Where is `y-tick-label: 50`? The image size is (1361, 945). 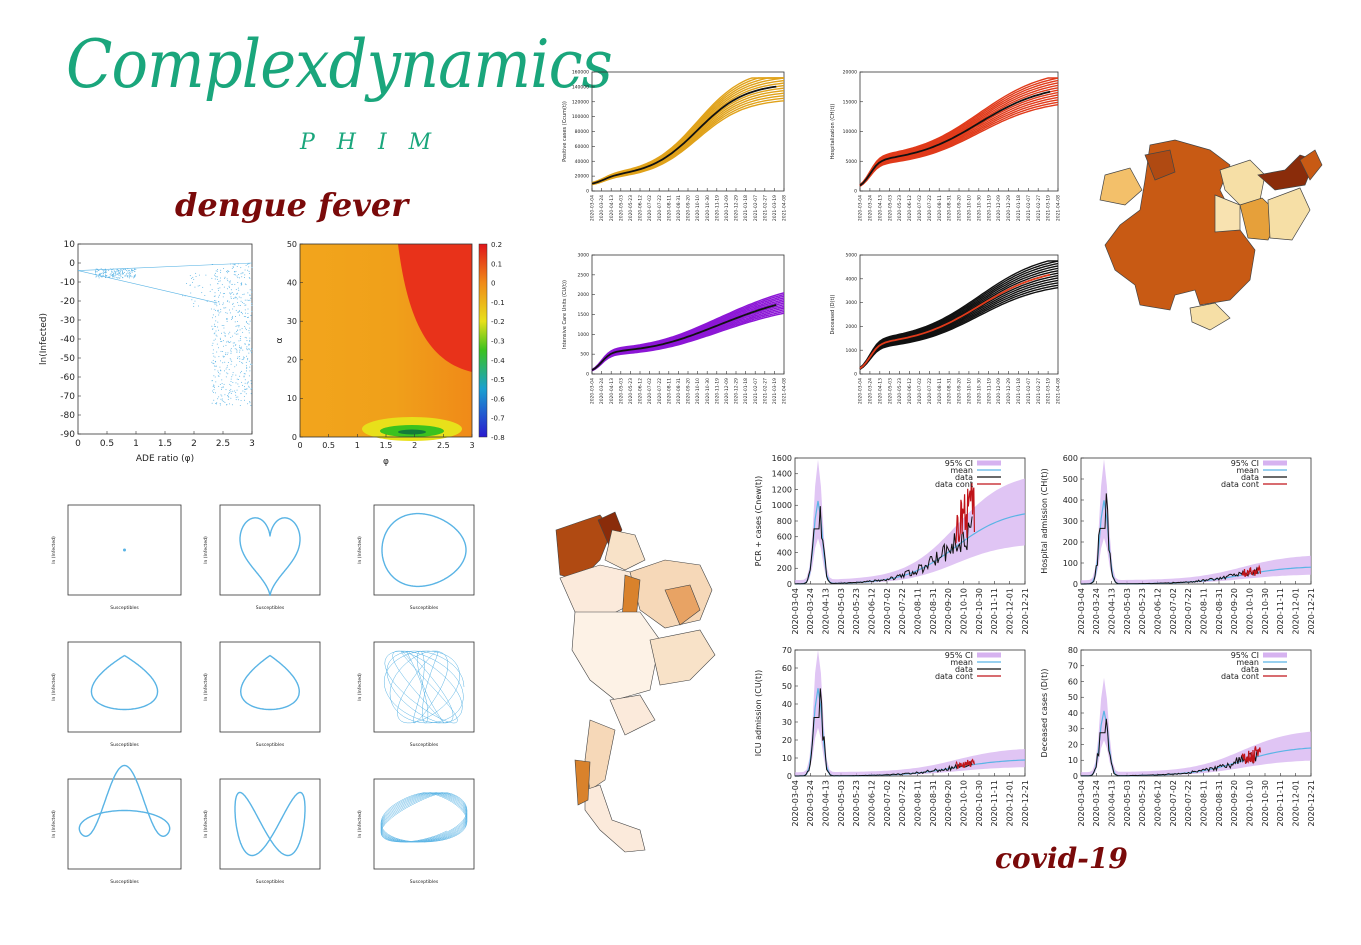 y-tick-label: 50 is located at coordinates (292, 244).